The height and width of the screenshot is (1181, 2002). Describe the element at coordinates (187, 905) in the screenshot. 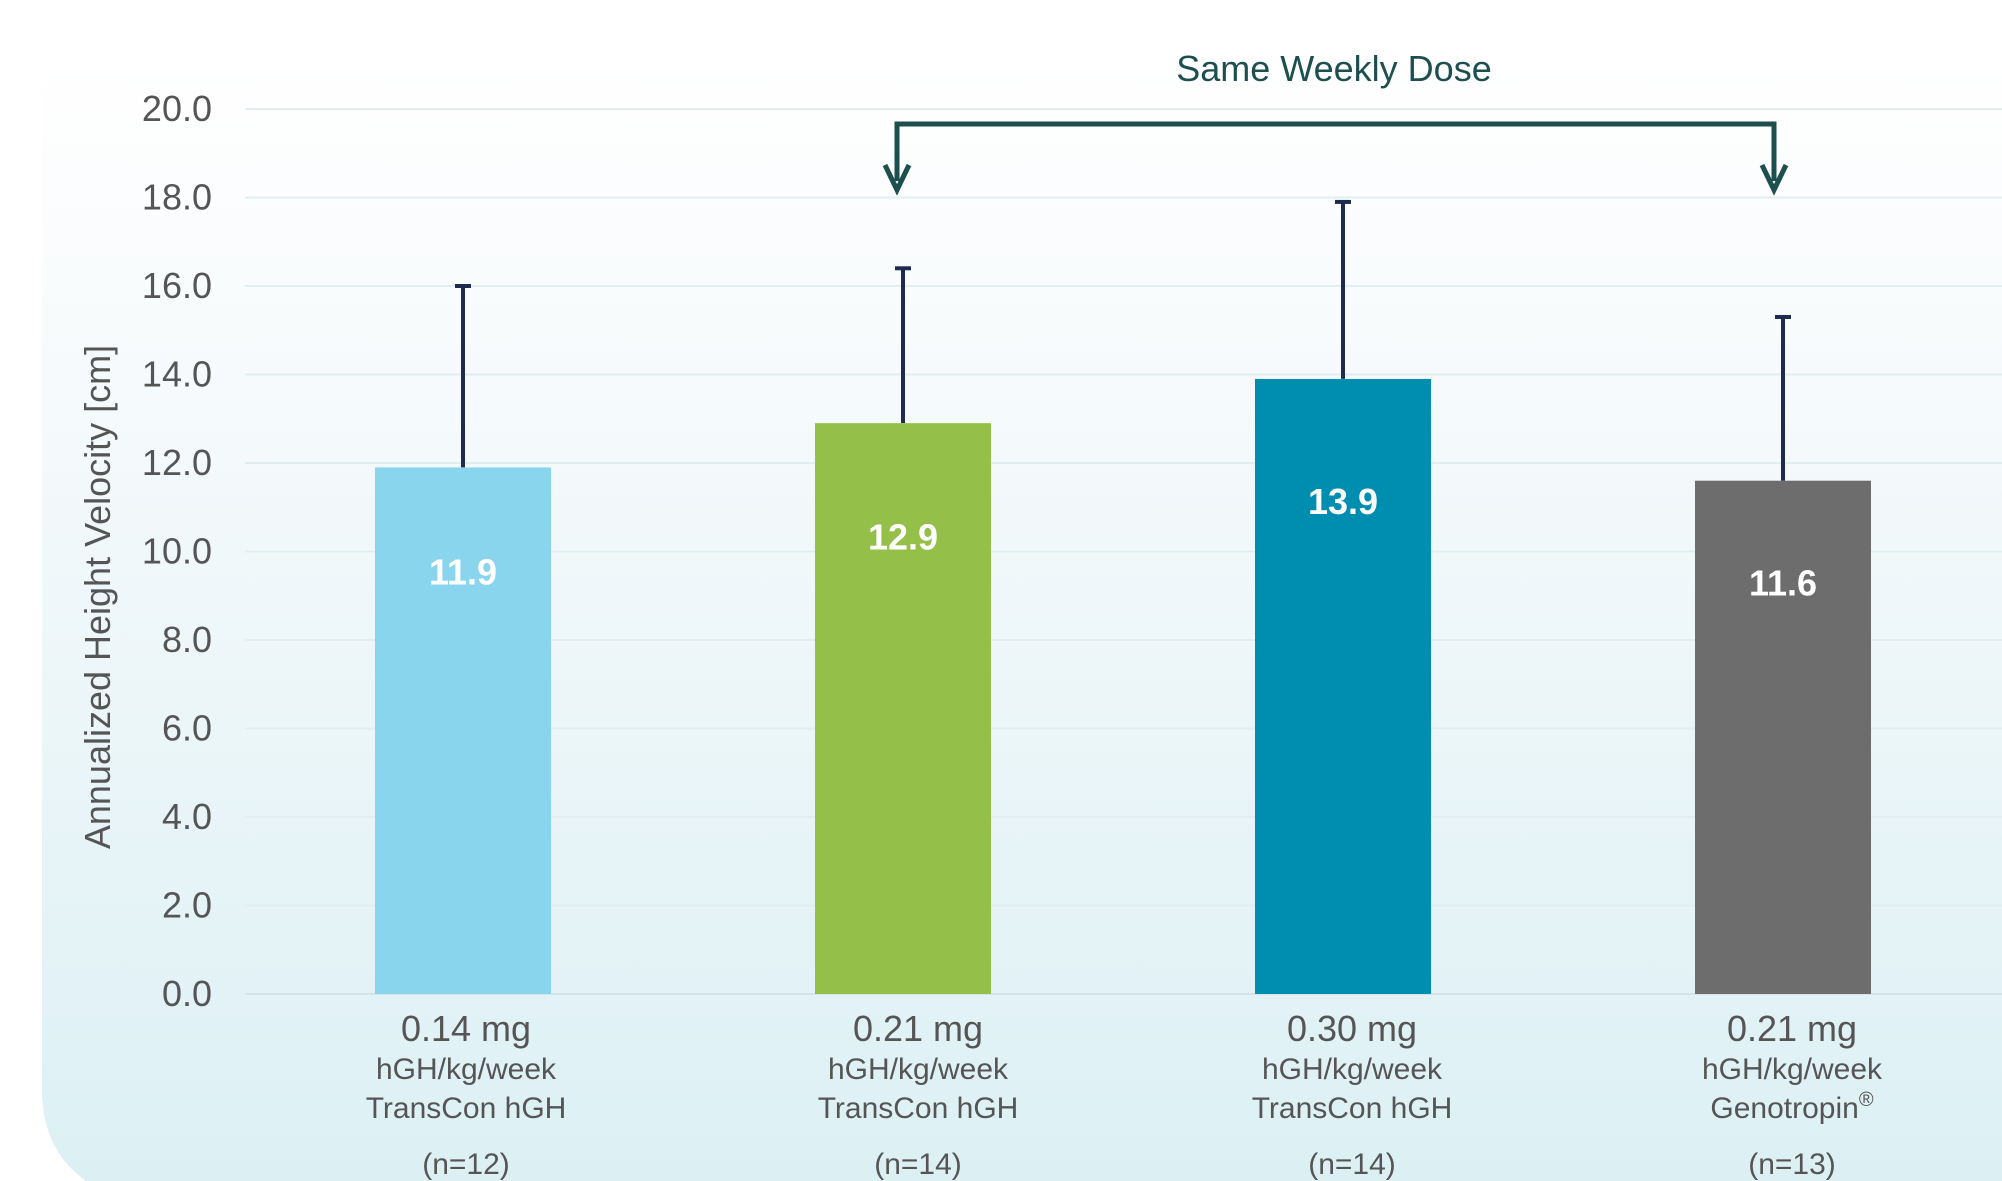

I see `y-tick-label: 2.0` at that location.